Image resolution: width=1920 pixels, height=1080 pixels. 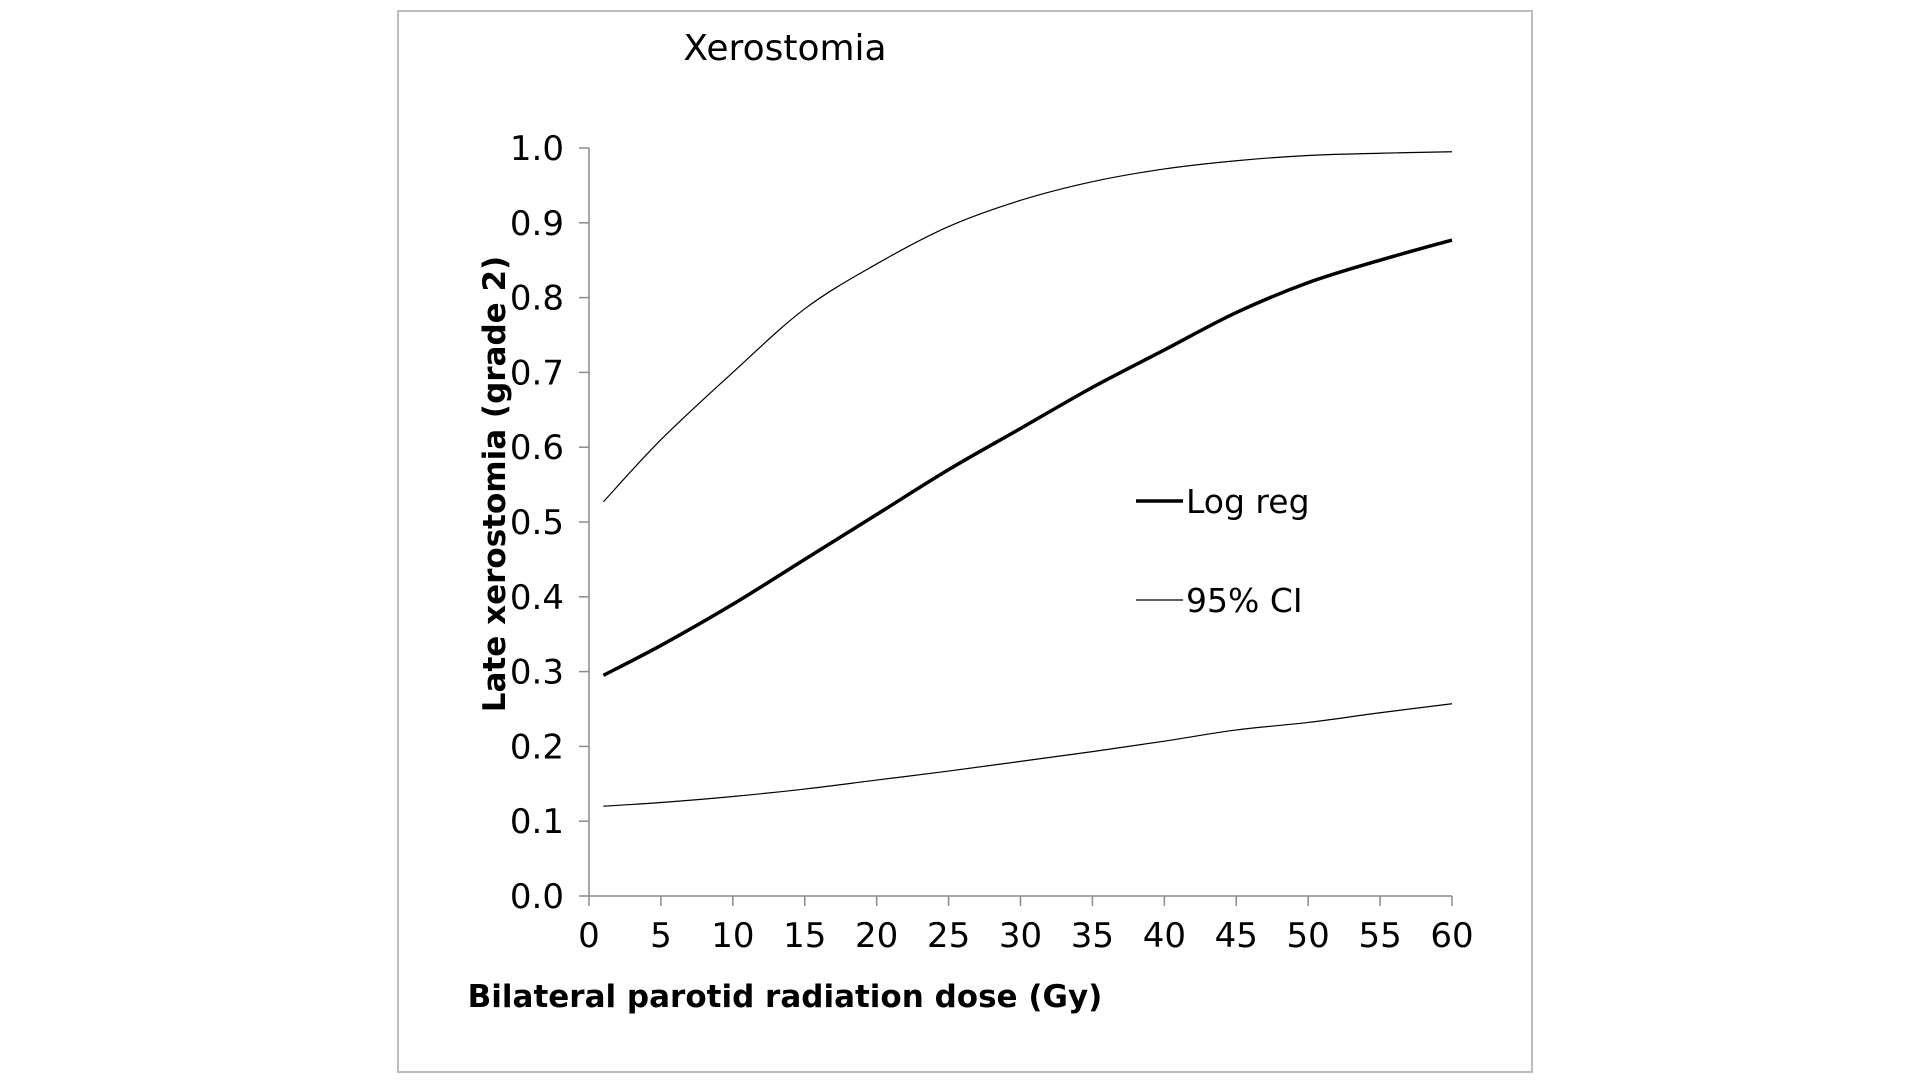 I want to click on x-tick-label: 15, so click(x=804, y=936).